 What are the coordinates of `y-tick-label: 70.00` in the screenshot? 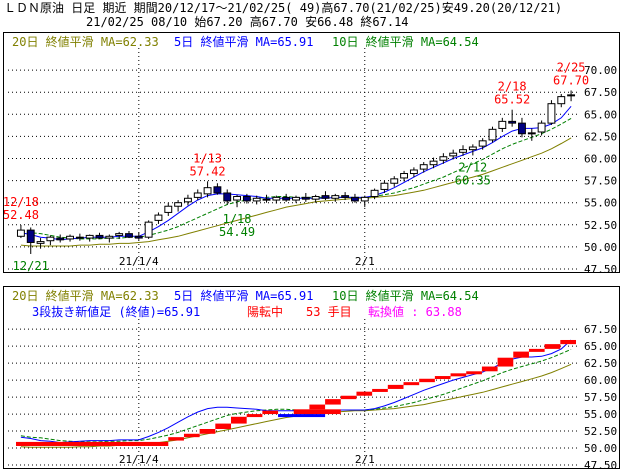 It's located at (600, 70).